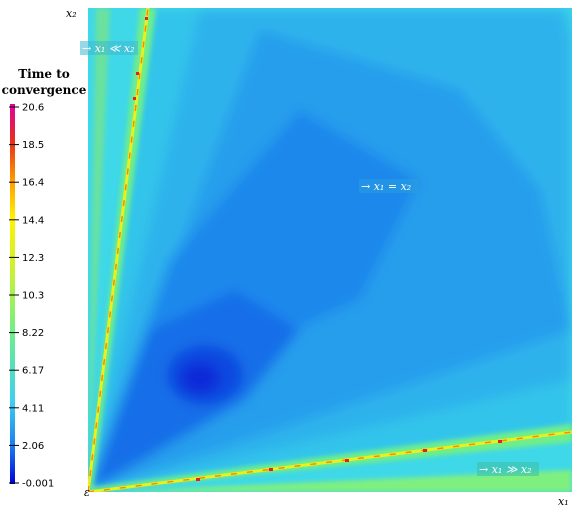 The image size is (572, 510). Describe the element at coordinates (511, 469) in the screenshot. I see `annotation-lower-relation: ≫` at that location.